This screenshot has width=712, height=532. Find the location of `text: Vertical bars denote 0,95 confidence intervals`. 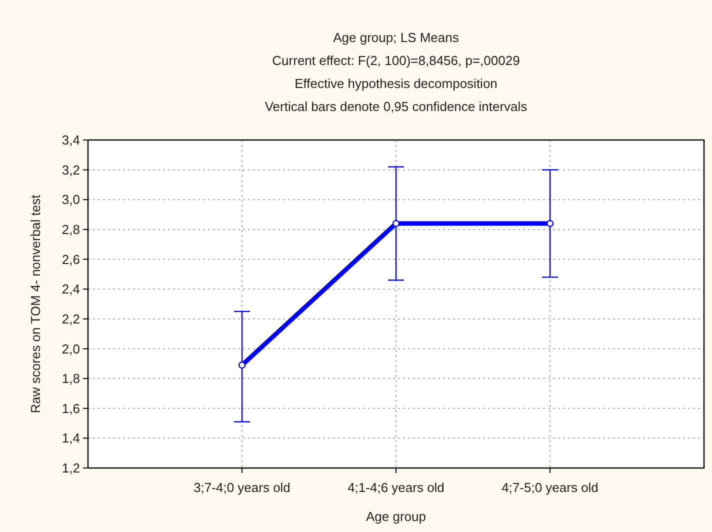

text: Vertical bars denote 0,95 confidence intervals is located at coordinates (396, 106).